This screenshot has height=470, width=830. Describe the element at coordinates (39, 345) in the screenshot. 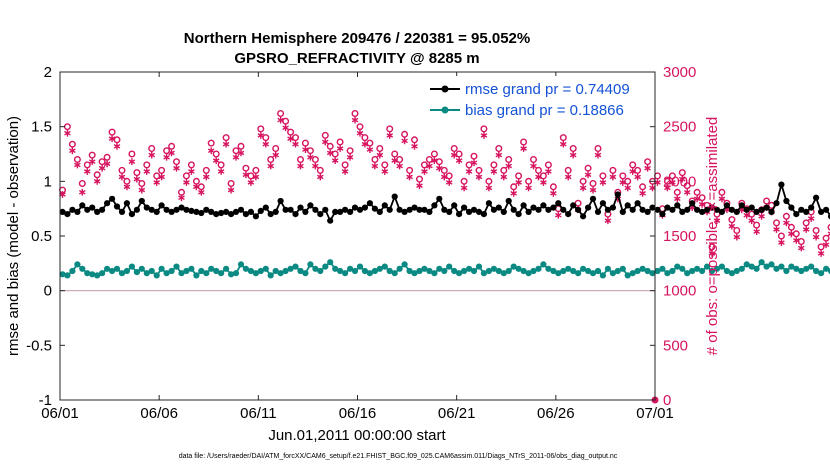

I see `y-left-tick-label-1: -0.5` at that location.